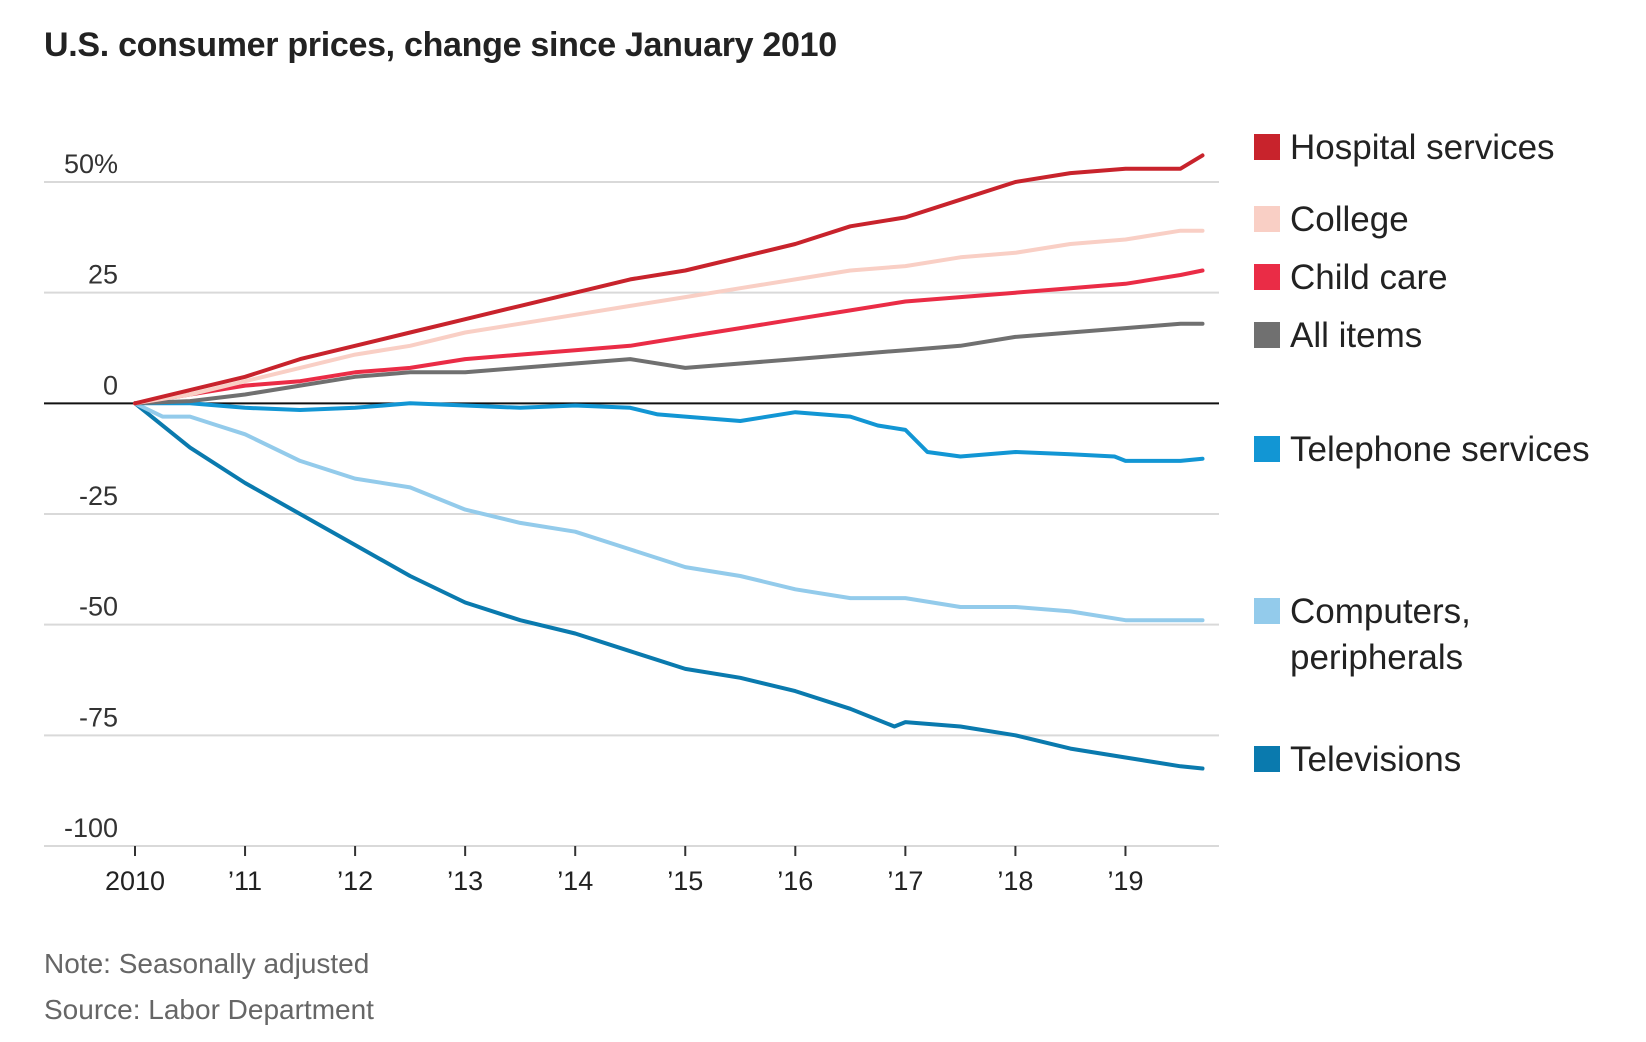 The width and height of the screenshot is (1646, 1042). What do you see at coordinates (1125, 881) in the screenshot?
I see `x-tick-label: ’19` at bounding box center [1125, 881].